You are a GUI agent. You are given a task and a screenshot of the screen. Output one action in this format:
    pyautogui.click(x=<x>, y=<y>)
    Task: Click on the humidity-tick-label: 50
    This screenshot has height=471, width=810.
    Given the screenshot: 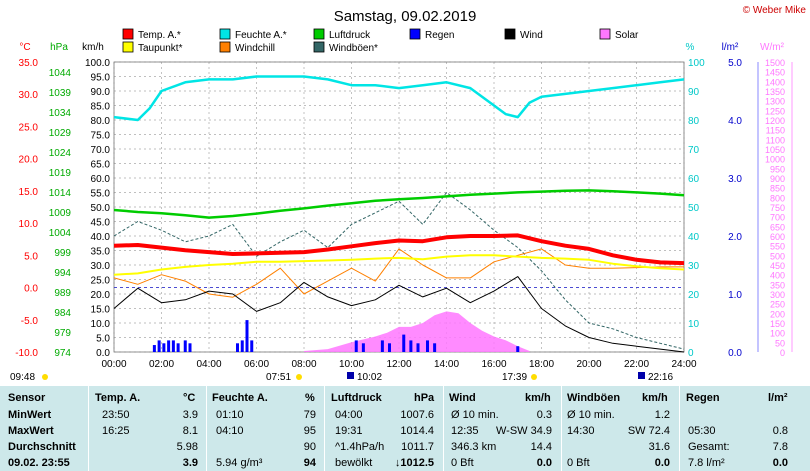 What is the action you would take?
    pyautogui.click(x=694, y=208)
    